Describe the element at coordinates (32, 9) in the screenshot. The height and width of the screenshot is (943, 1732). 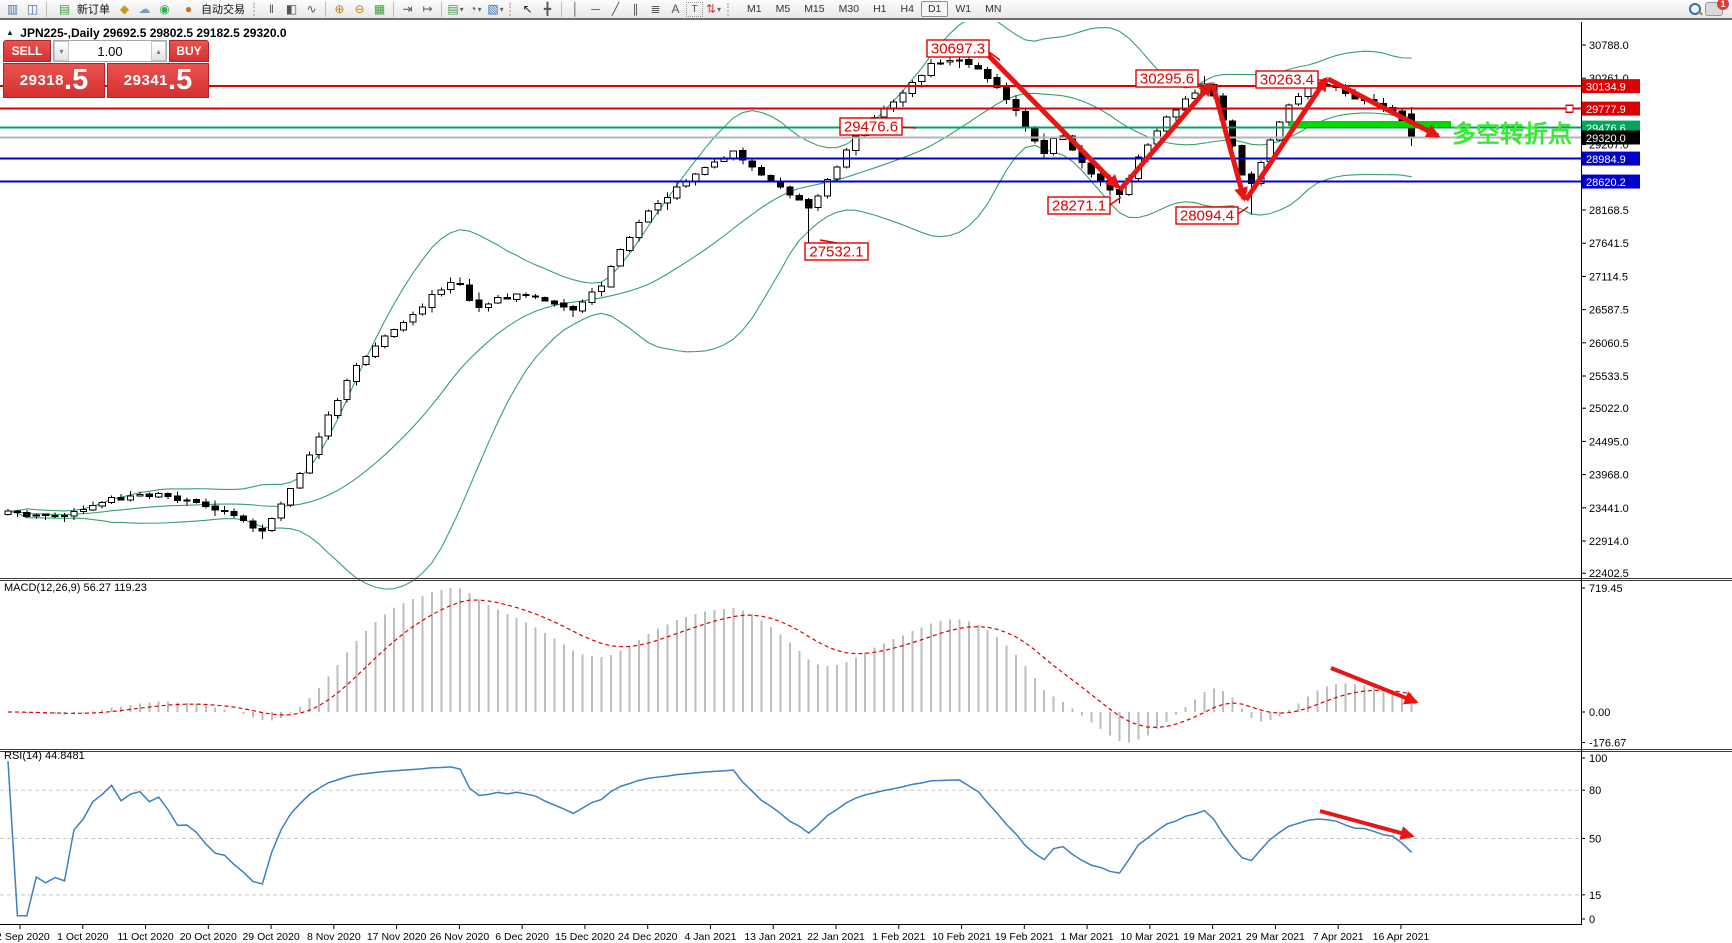
I see `profiles-icon: ◫` at that location.